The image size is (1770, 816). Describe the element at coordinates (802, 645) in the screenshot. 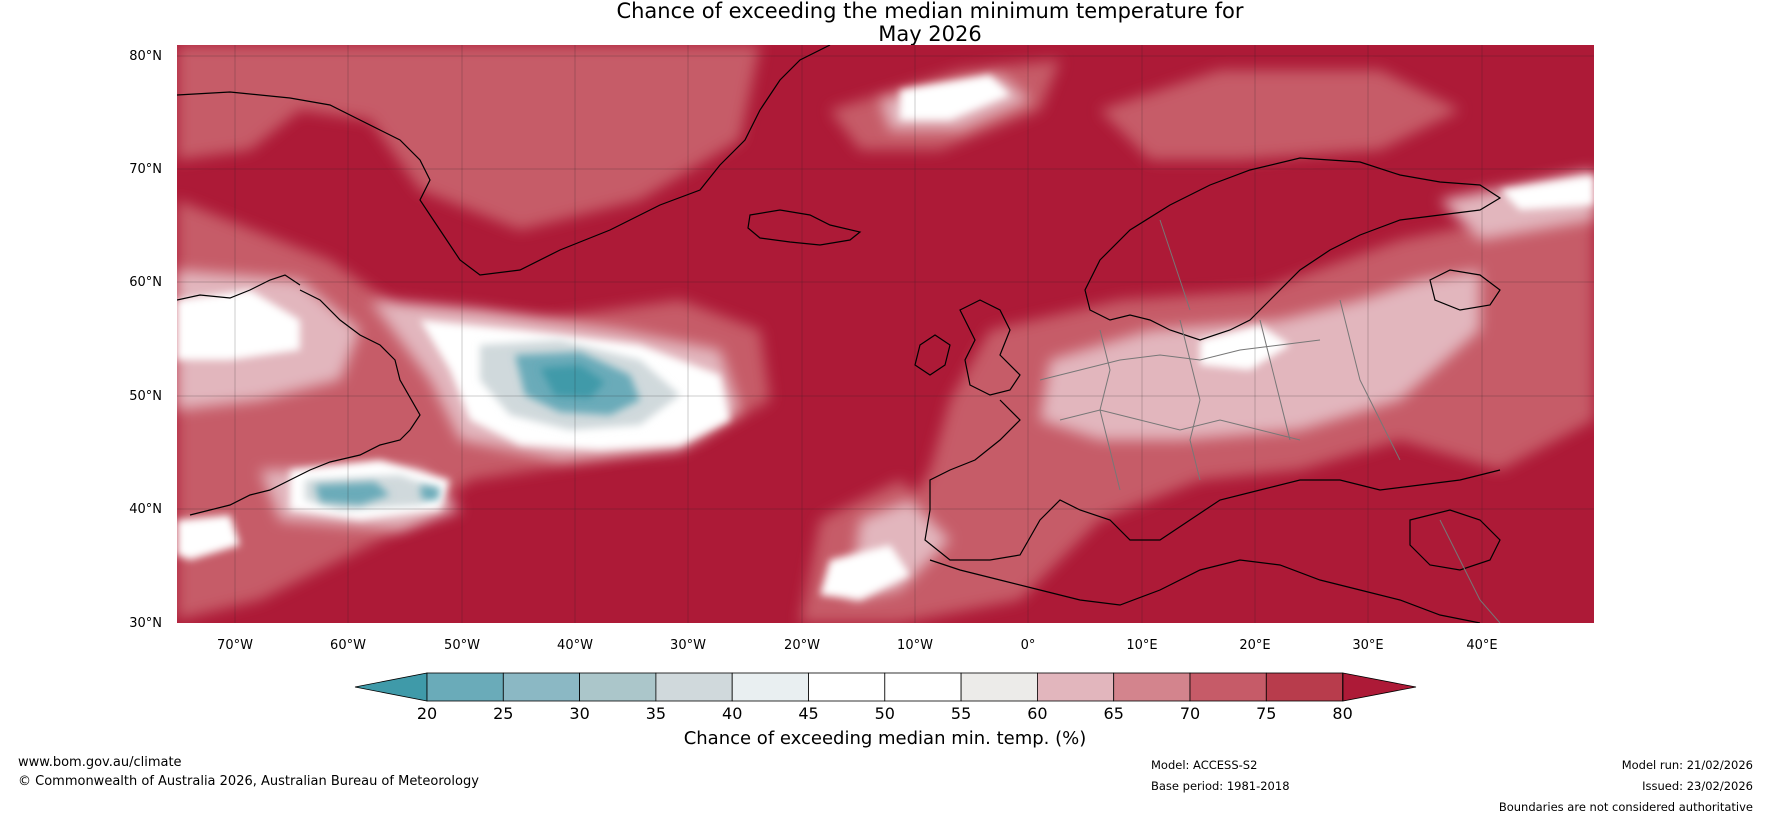

I see `lon-label: 20°W` at that location.